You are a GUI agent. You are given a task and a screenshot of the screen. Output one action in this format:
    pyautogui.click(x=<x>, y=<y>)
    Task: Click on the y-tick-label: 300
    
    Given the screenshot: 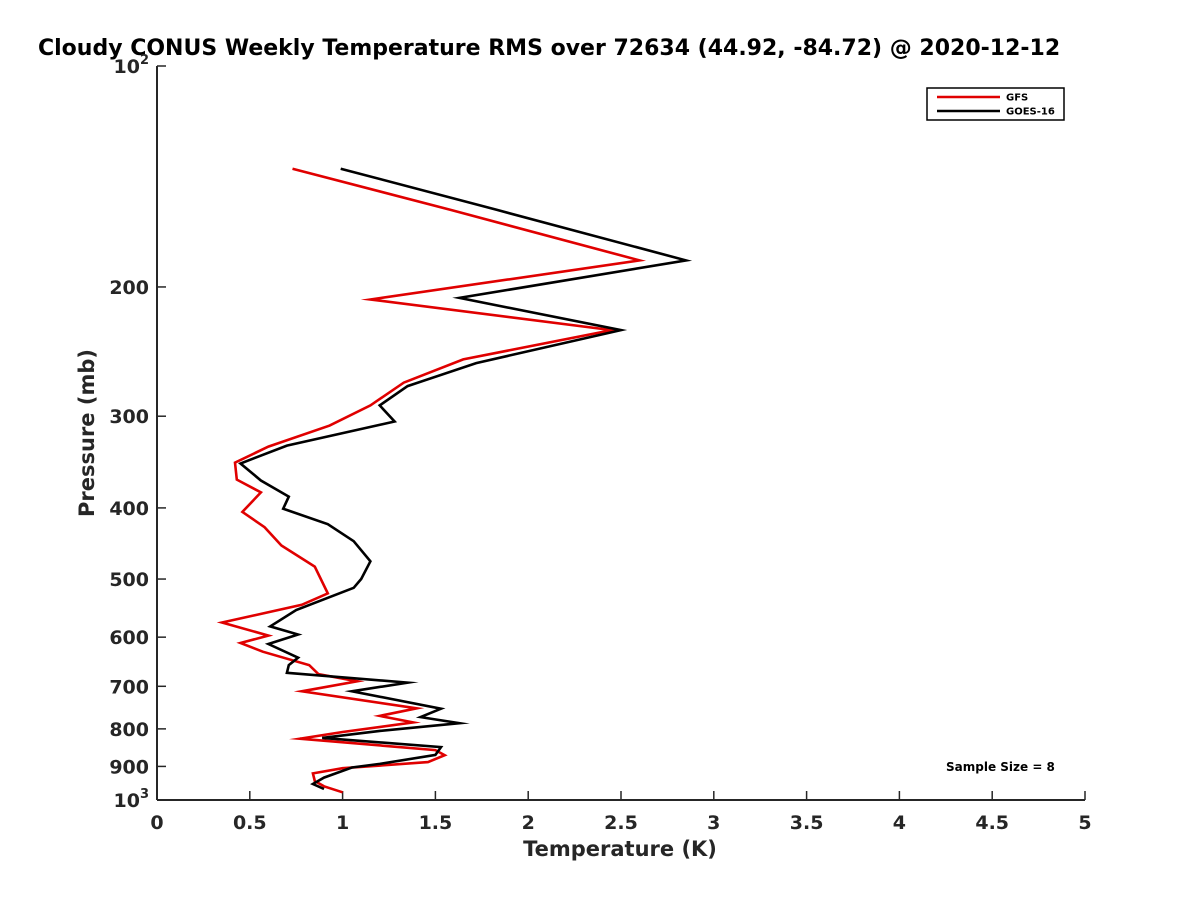 What is the action you would take?
    pyautogui.click(x=129, y=417)
    